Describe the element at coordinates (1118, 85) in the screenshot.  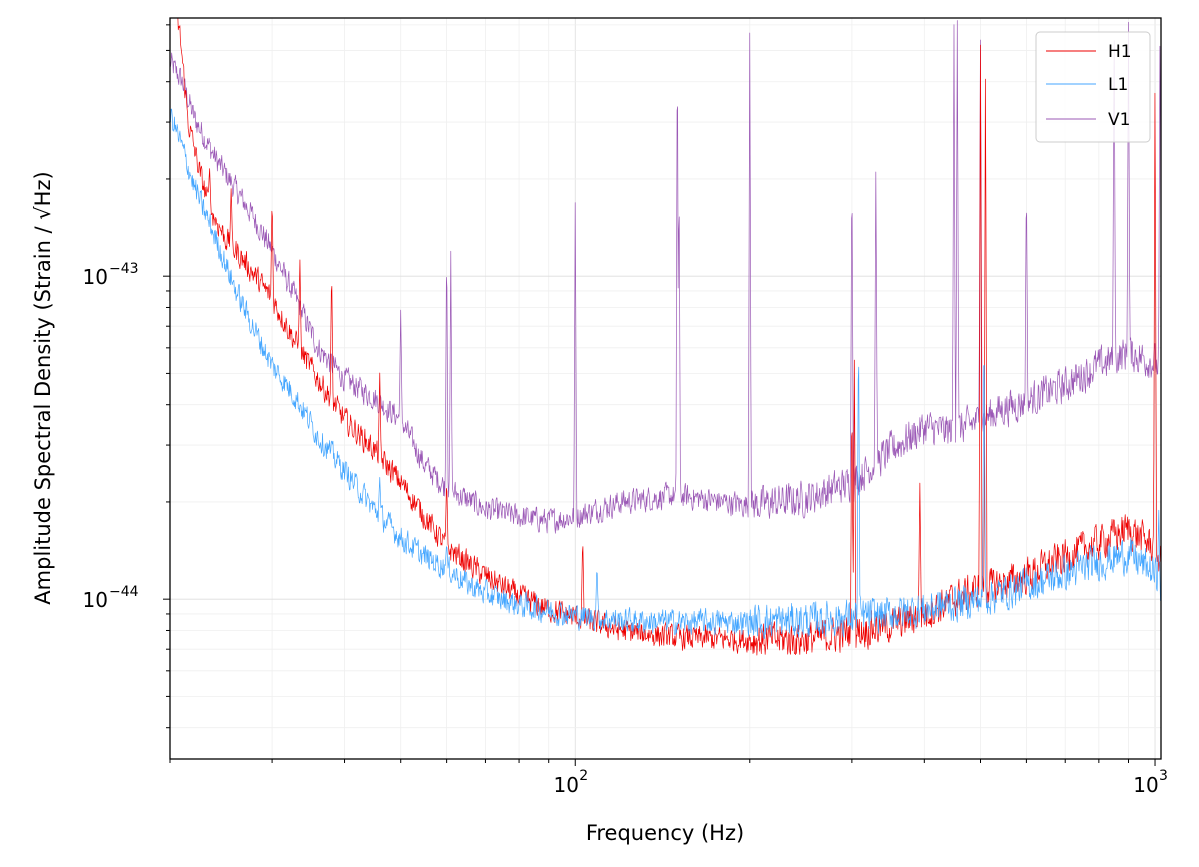
I see `legend-label-l1: L1` at that location.